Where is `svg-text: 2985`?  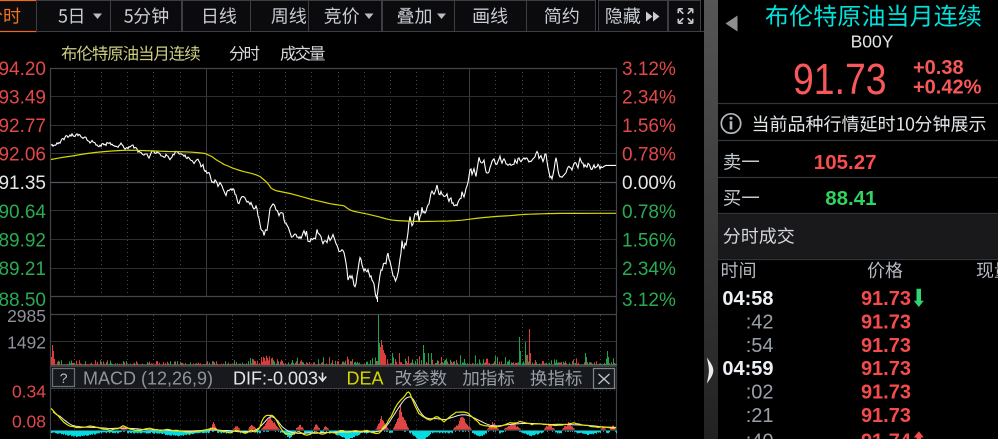 svg-text: 2985 is located at coordinates (26, 316).